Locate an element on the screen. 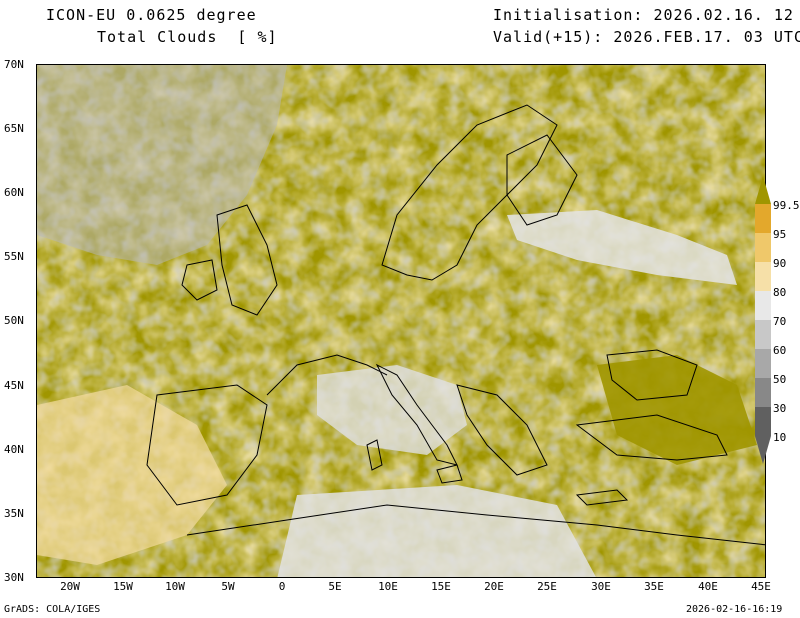 The image size is (800, 618). france-coast is located at coordinates (327, 375).